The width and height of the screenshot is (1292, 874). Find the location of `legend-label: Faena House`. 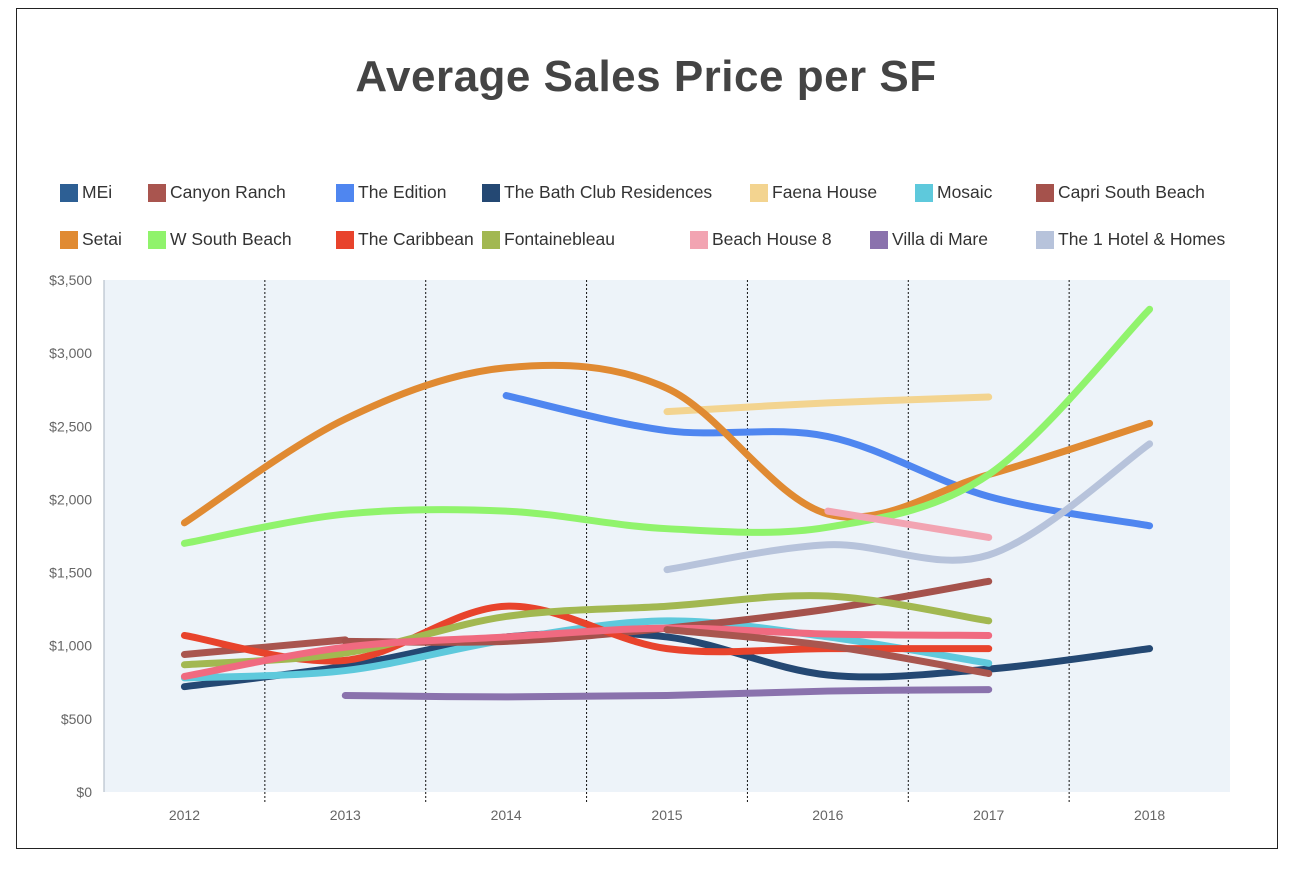

legend-label: Faena House is located at coordinates (825, 192).